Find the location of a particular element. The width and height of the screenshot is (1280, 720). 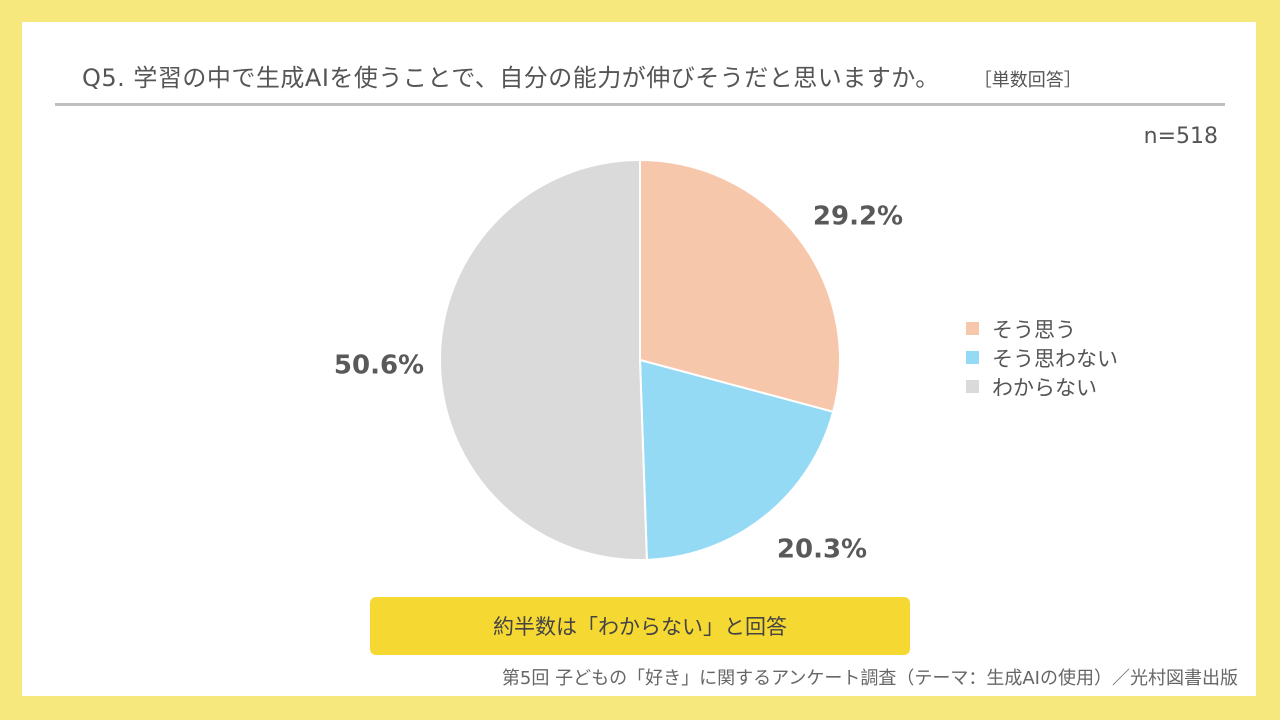

title-divider is located at coordinates (640, 104).